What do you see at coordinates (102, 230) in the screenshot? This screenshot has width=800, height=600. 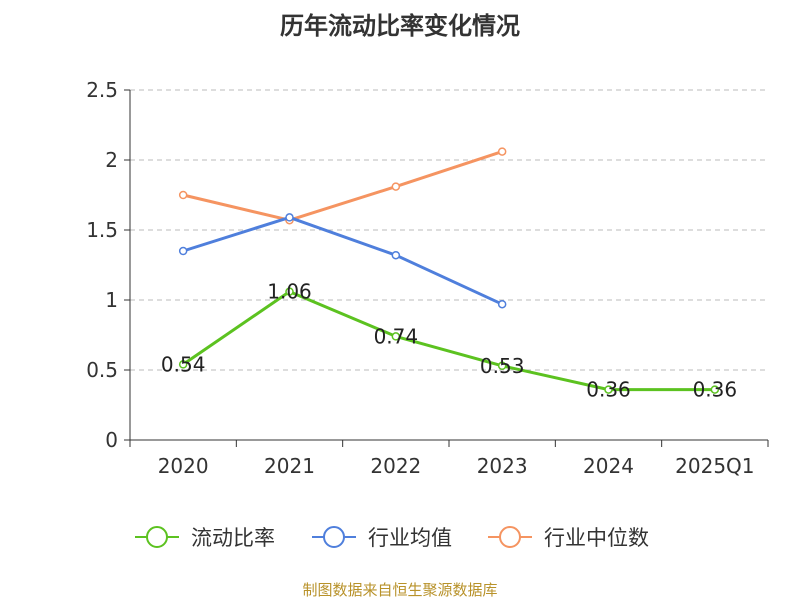 I see `y-tick-label: 1.5` at bounding box center [102, 230].